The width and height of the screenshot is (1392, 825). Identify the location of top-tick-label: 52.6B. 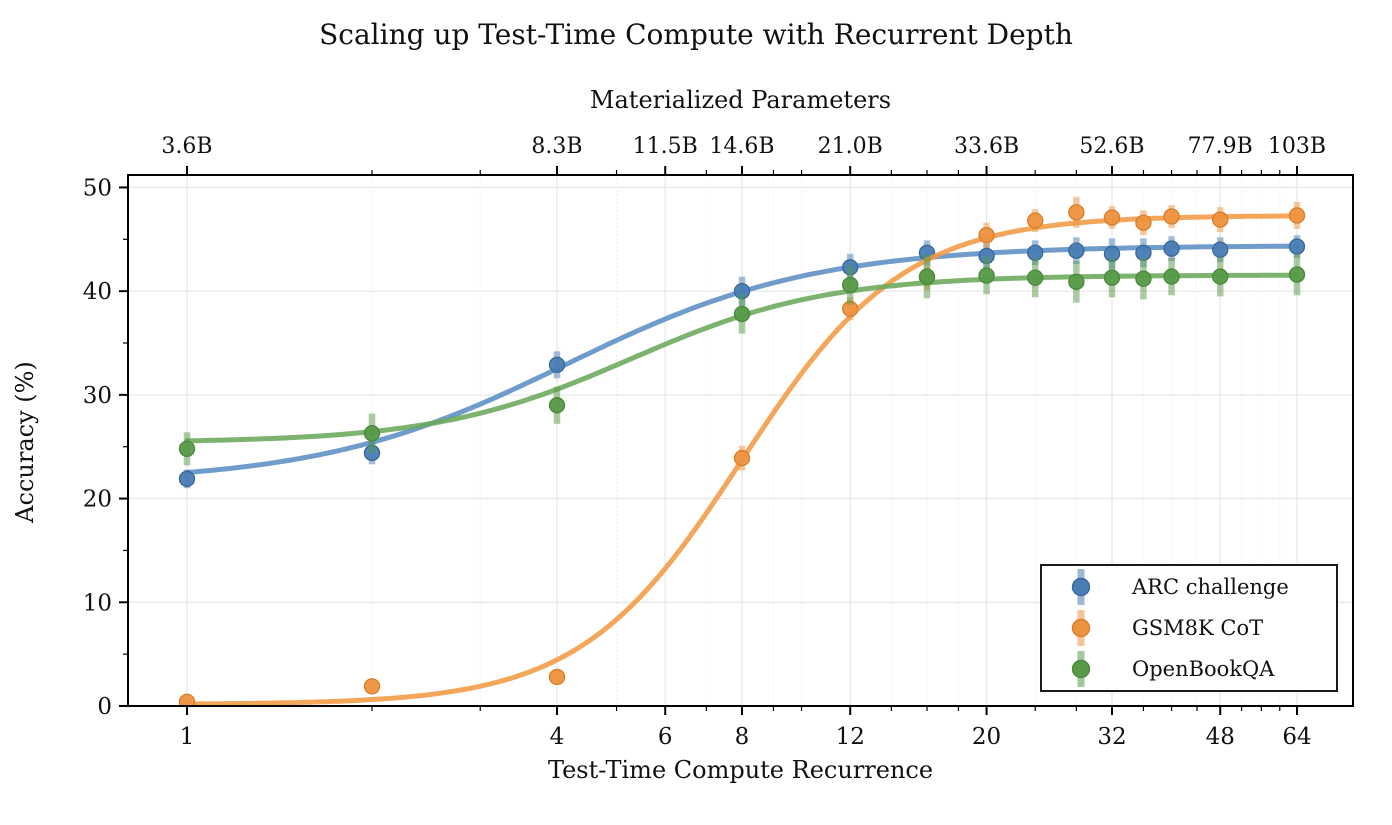
(1111, 146).